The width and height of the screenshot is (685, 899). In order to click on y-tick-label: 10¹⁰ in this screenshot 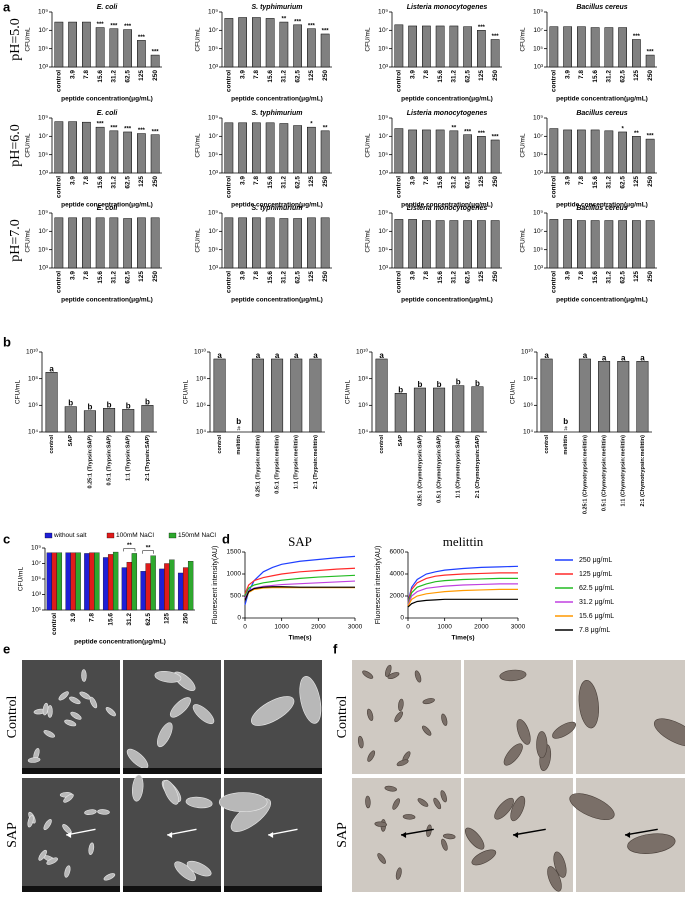, I will do `click(362, 352)`.